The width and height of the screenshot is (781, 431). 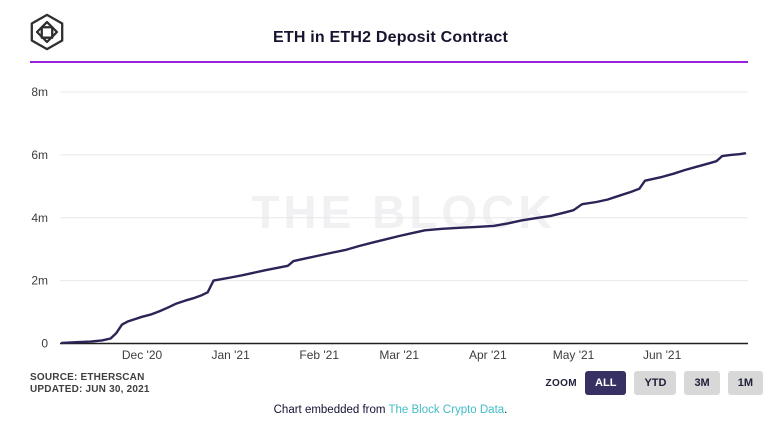 What do you see at coordinates (399, 355) in the screenshot?
I see `x-tick-label-Mar-21: Mar '21` at bounding box center [399, 355].